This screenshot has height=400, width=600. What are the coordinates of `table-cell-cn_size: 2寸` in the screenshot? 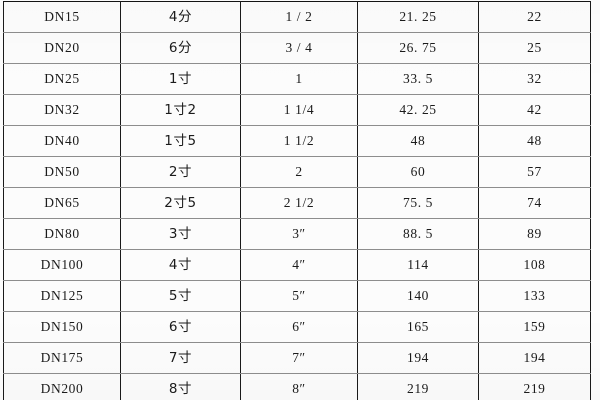 It's located at (180, 172).